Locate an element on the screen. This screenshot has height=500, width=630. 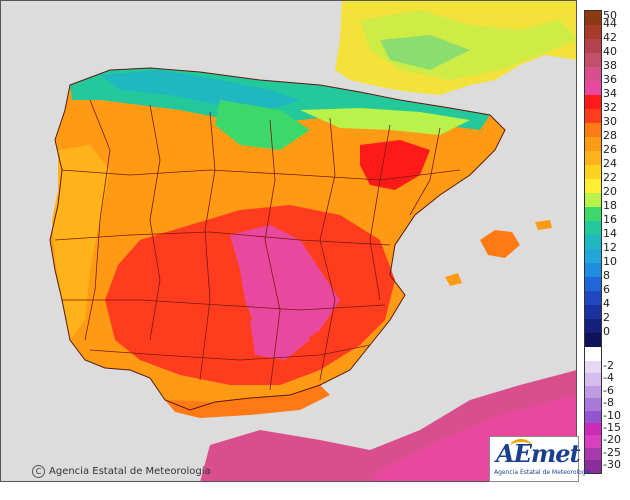
legend-label: 28 is located at coordinates (610, 135).